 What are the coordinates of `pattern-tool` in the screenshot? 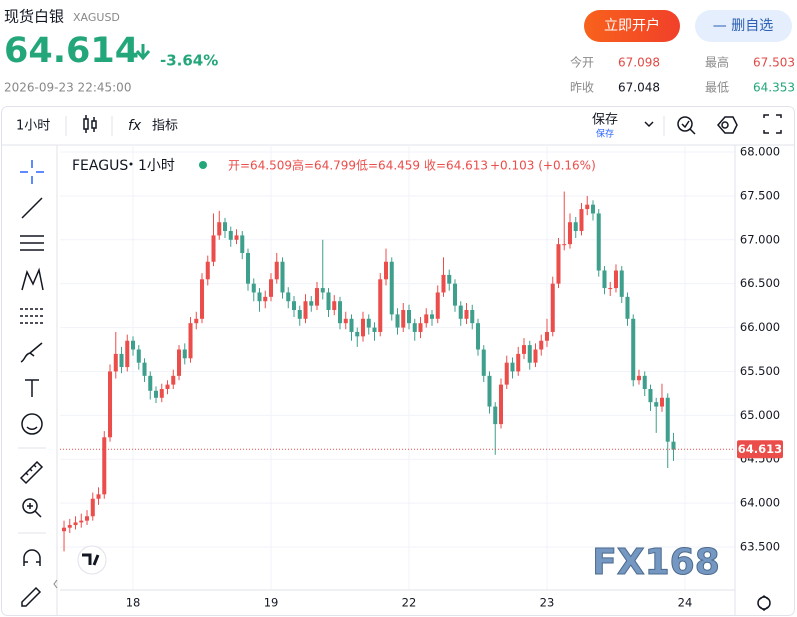 It's located at (32, 279).